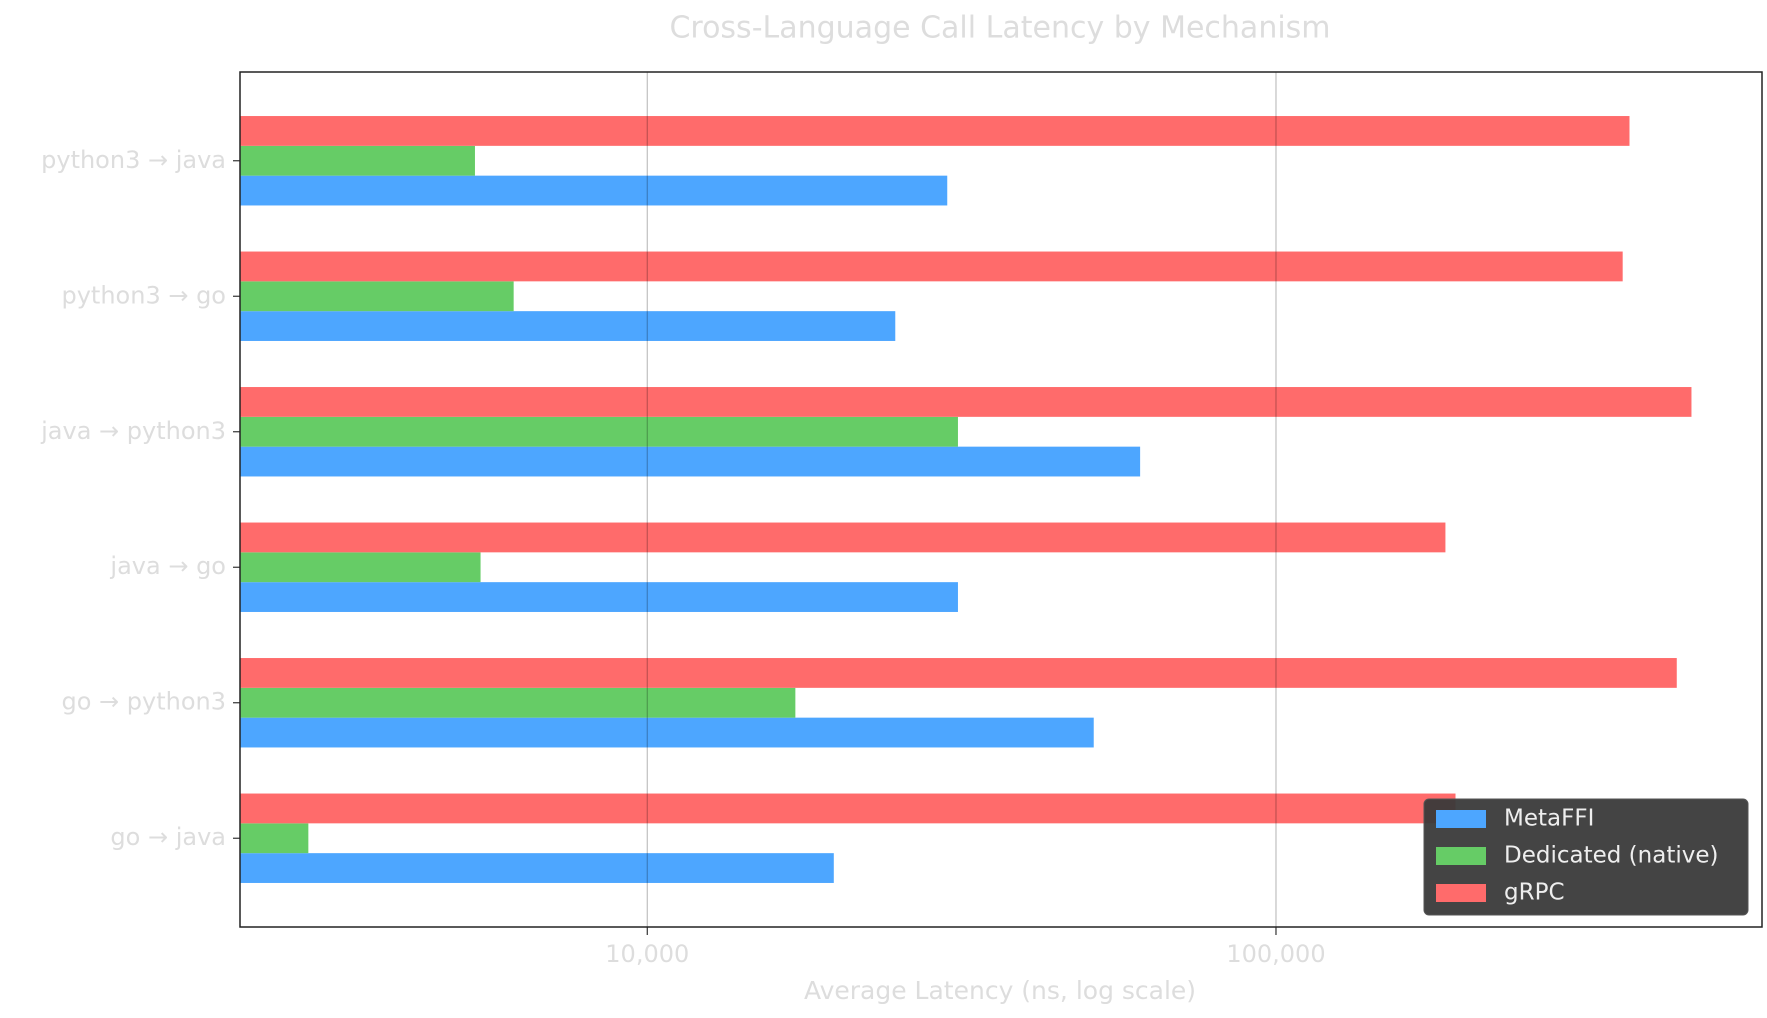  I want to click on legend-box, so click(1586, 857).